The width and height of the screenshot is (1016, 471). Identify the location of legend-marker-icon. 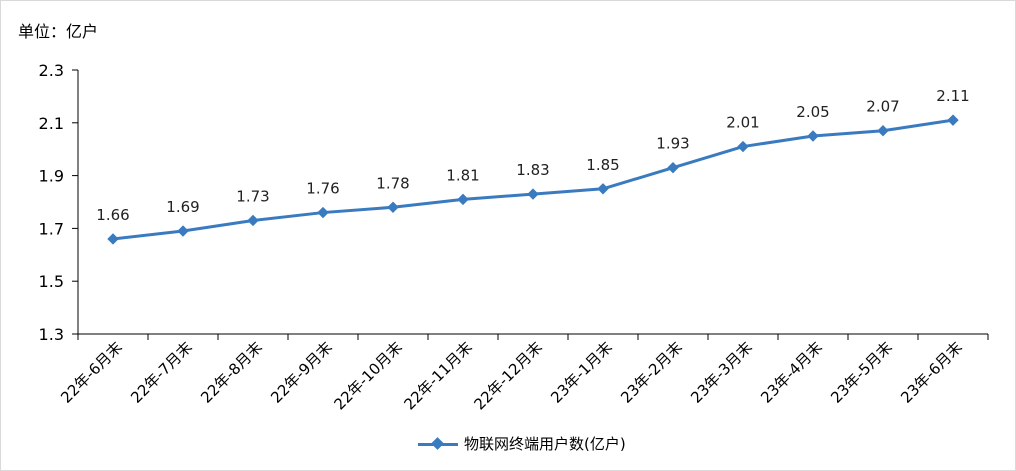
(438, 444).